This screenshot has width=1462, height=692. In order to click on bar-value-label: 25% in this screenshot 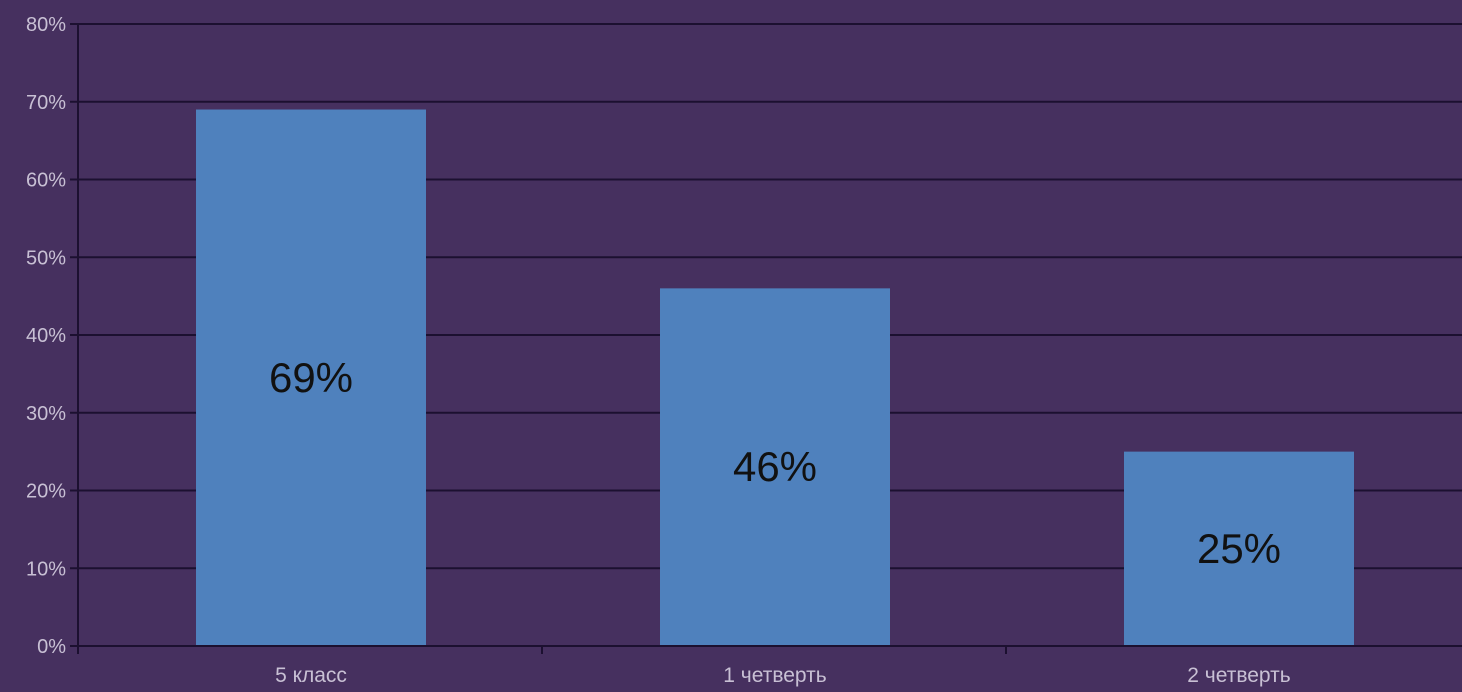, I will do `click(1239, 548)`.